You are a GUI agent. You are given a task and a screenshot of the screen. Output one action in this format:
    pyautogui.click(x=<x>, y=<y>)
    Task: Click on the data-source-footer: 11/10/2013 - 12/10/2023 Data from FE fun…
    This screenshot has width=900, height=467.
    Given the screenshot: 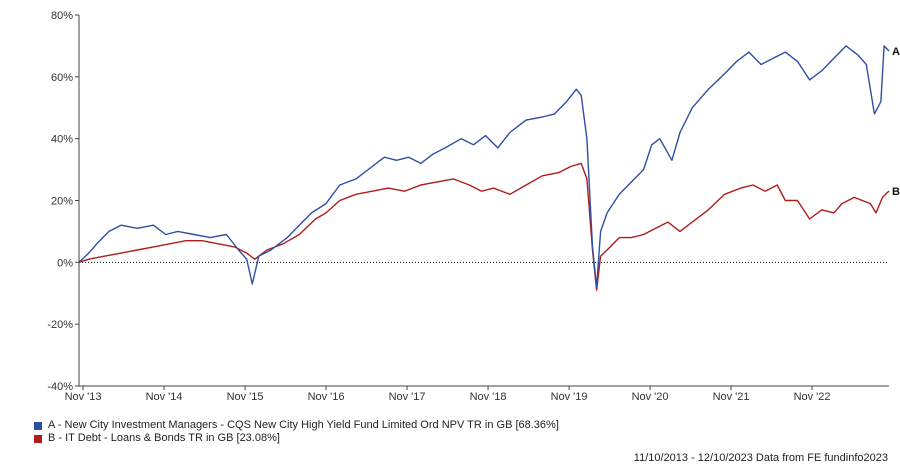 What is the action you would take?
    pyautogui.click(x=760, y=458)
    